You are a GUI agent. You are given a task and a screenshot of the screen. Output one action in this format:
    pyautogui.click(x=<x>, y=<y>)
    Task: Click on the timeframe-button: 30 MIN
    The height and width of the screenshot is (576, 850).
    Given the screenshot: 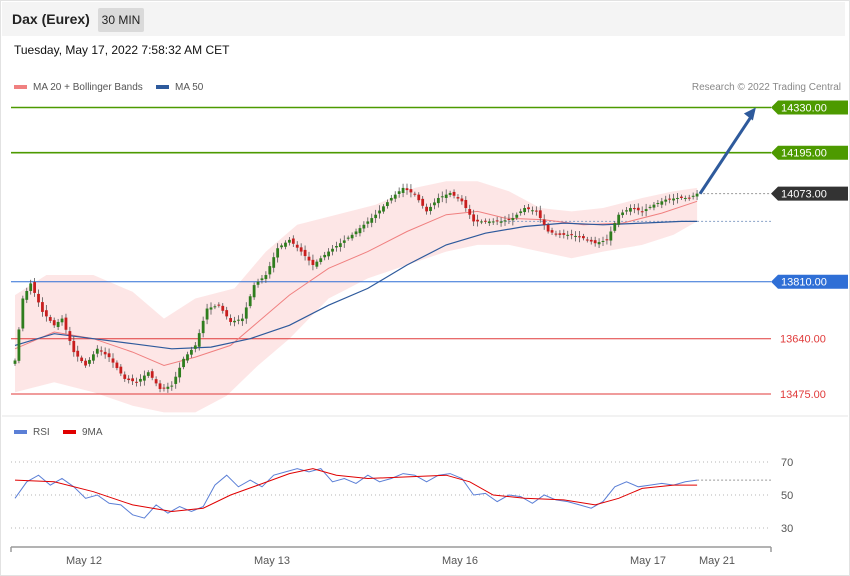 What is the action you would take?
    pyautogui.click(x=121, y=20)
    